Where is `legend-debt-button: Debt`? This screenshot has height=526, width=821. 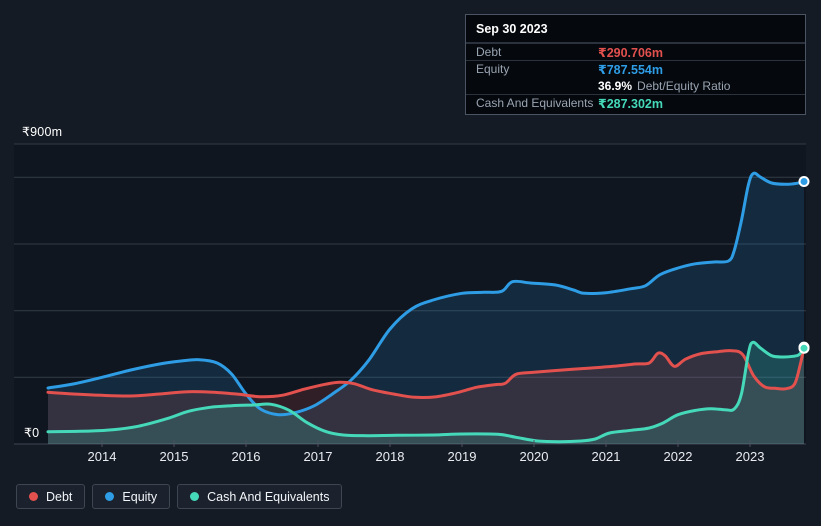 legend-debt-button: Debt is located at coordinates (51, 496).